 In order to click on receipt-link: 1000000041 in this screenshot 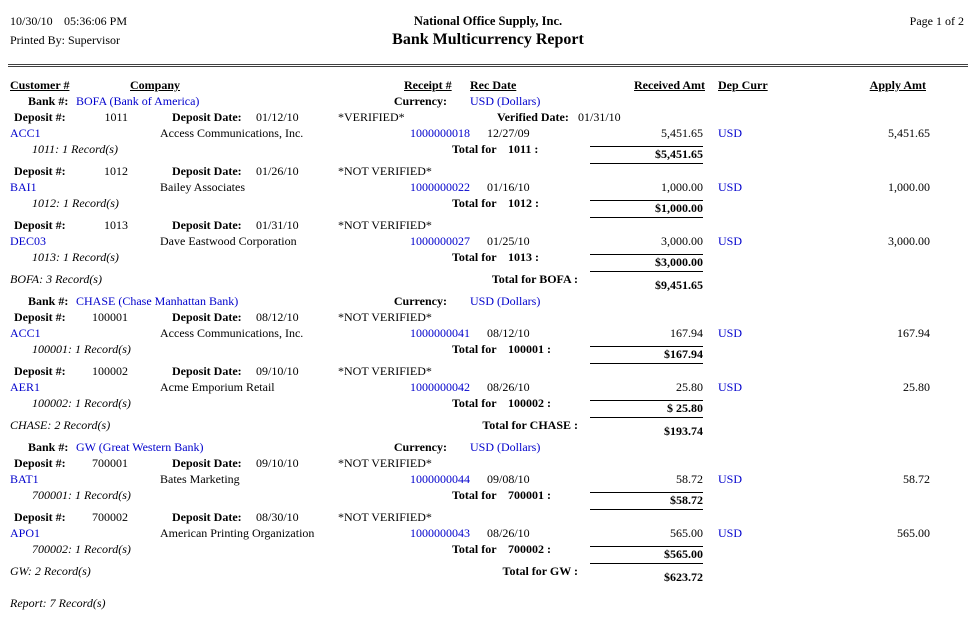, I will do `click(440, 333)`.